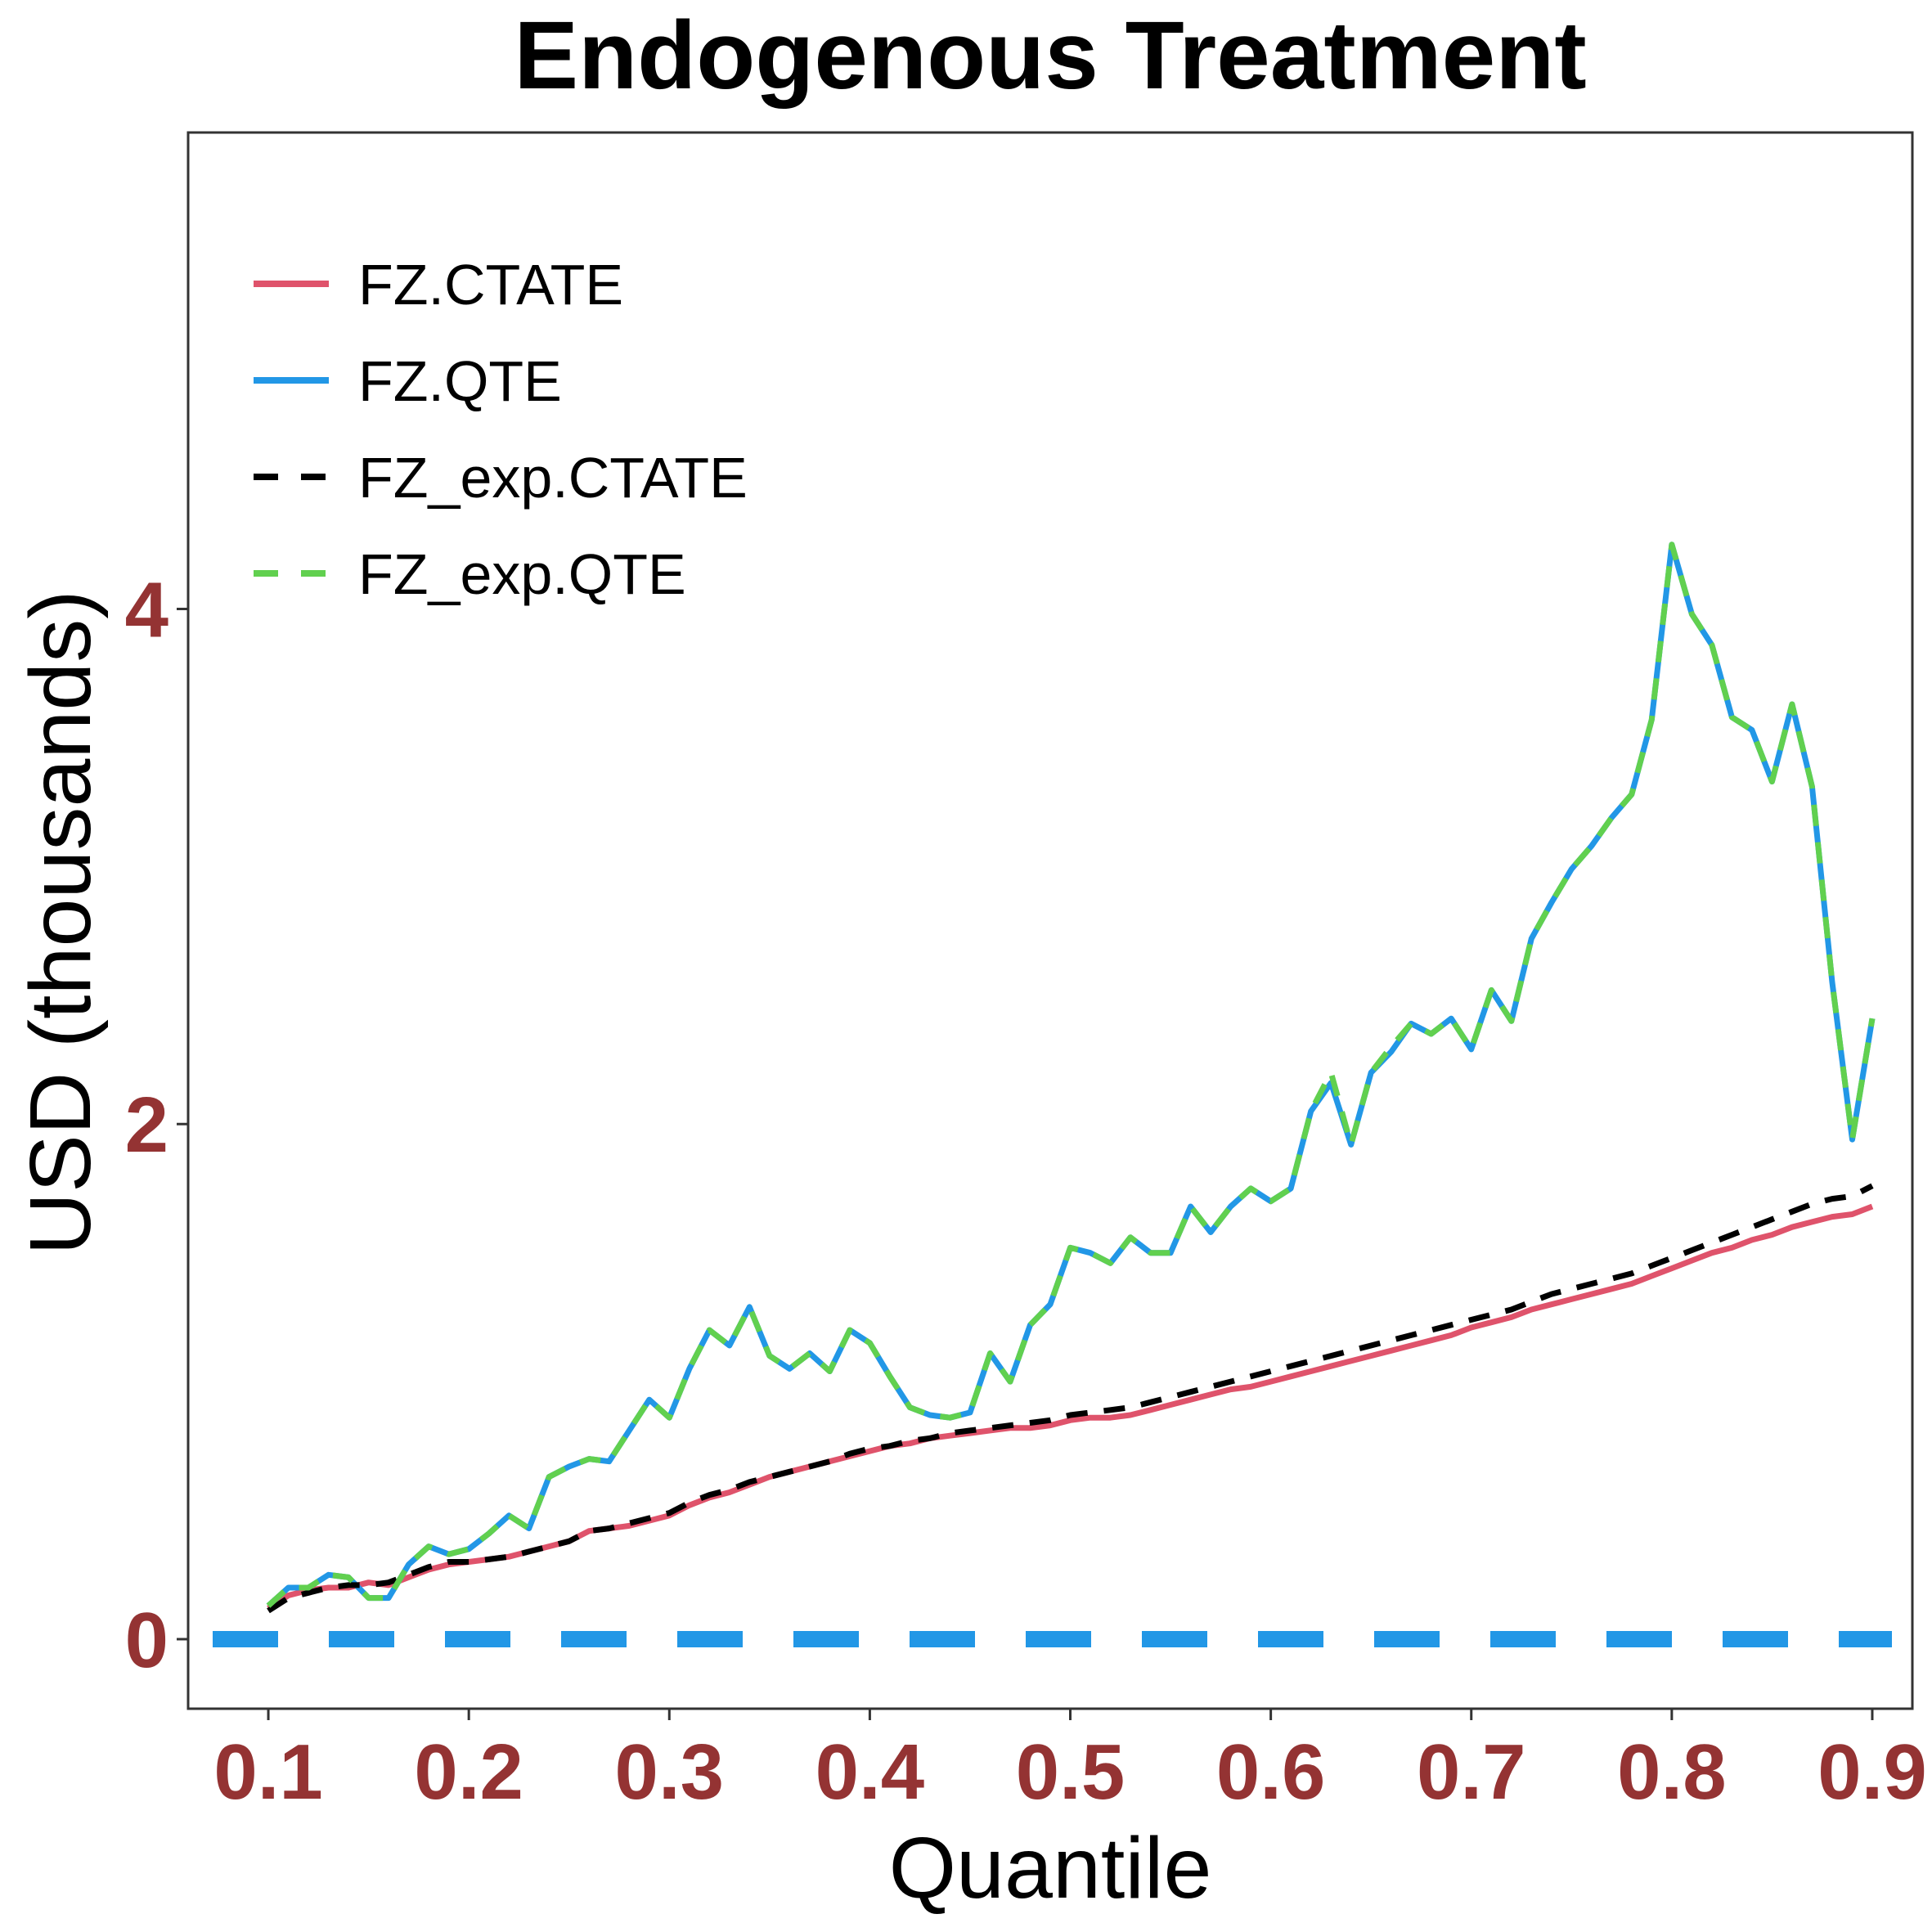 The height and width of the screenshot is (1932, 1932). What do you see at coordinates (469, 1772) in the screenshot?
I see `x-tick-label: 0.2` at bounding box center [469, 1772].